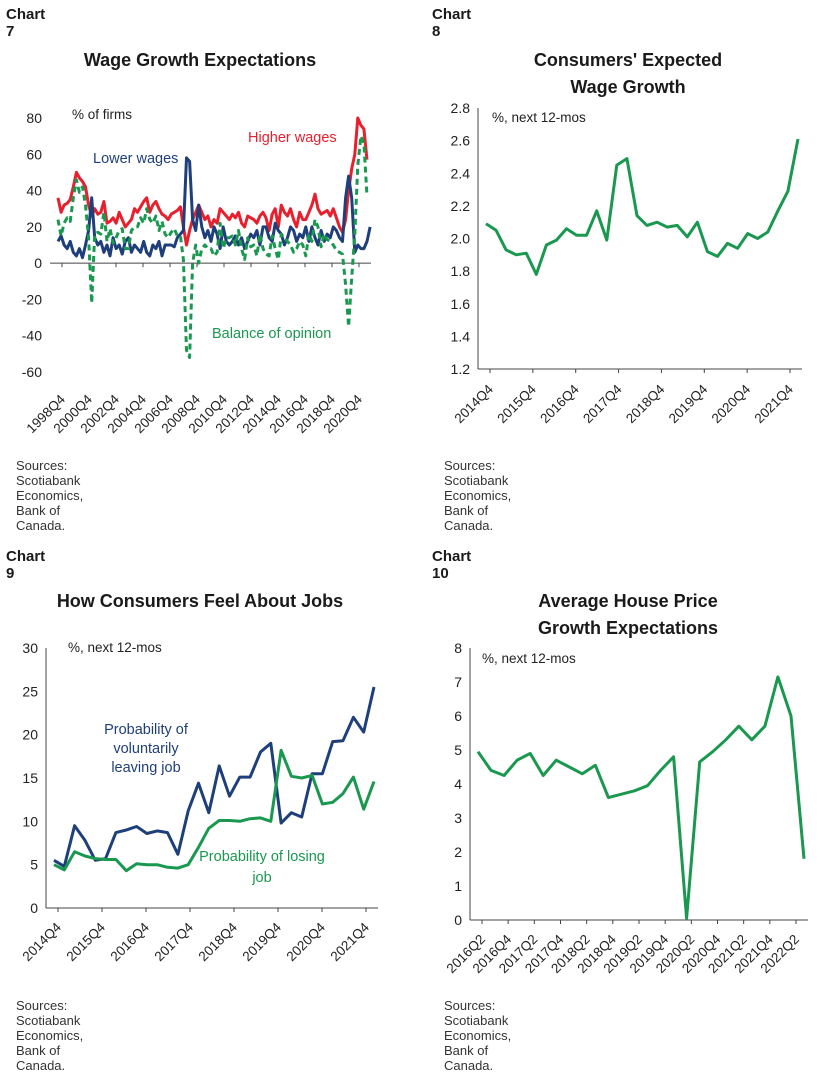  Describe the element at coordinates (628, 74) in the screenshot. I see `chart-title: Consumers' Expected Wage Growth` at that location.